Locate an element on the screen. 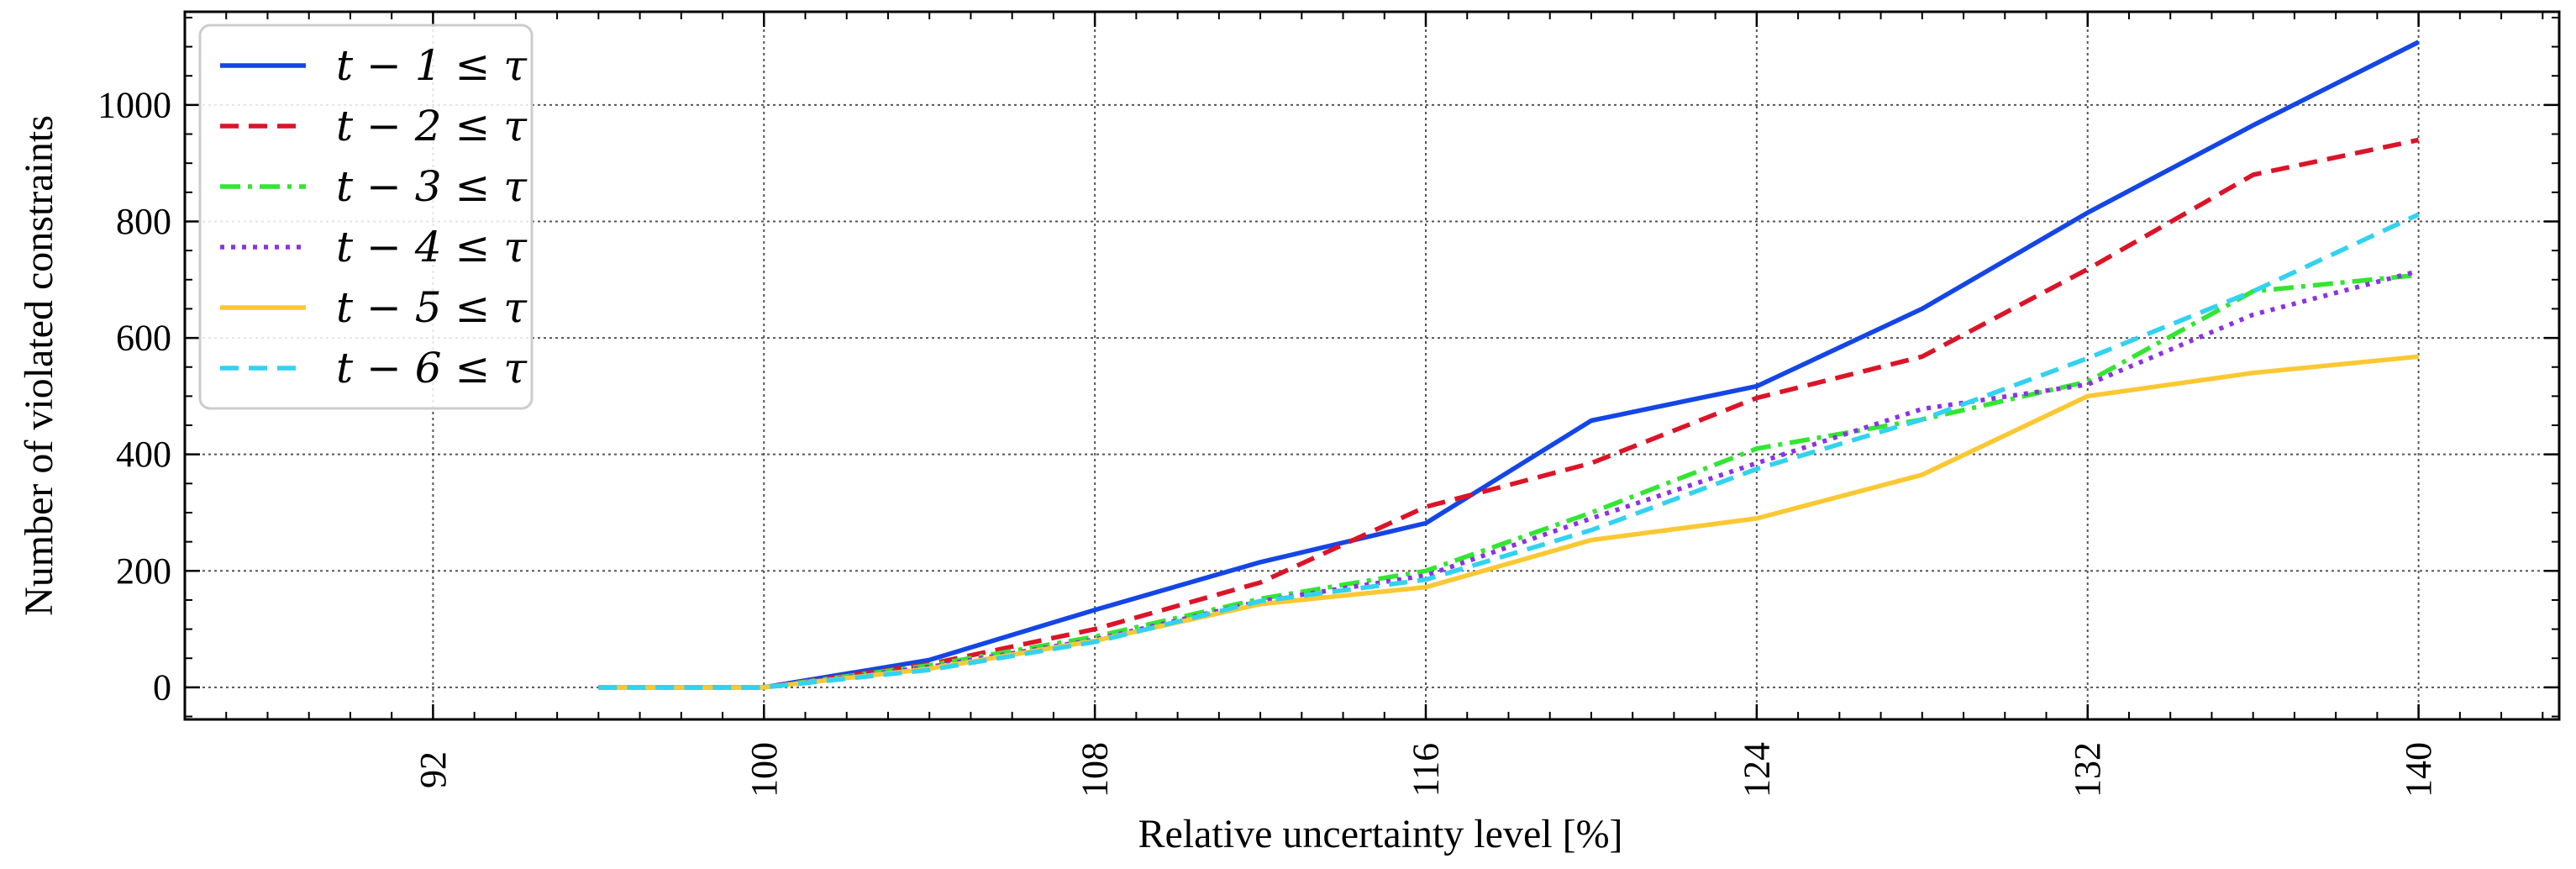 The height and width of the screenshot is (869, 2576). y-tick-label: 1000 is located at coordinates (134, 104).